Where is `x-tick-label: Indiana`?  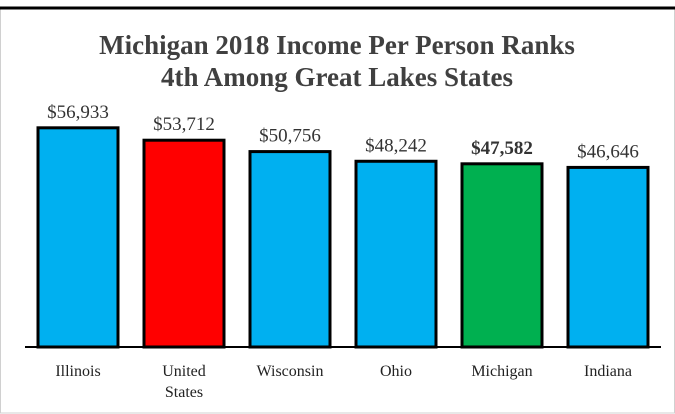
x-tick-label: Indiana is located at coordinates (608, 371).